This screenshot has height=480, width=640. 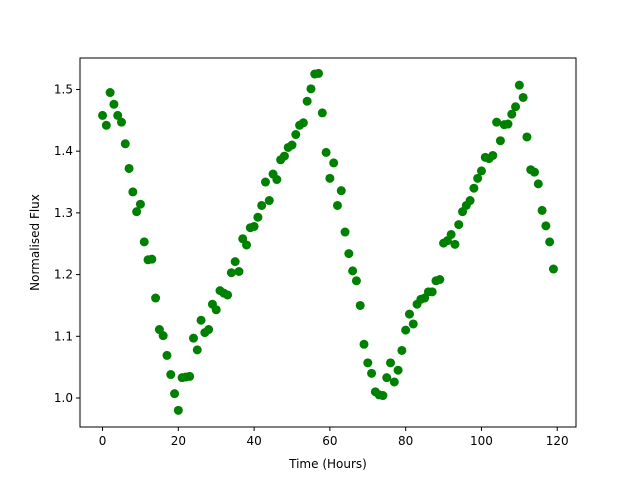 What do you see at coordinates (63, 151) in the screenshot?
I see `y-tick-label: 1.4` at bounding box center [63, 151].